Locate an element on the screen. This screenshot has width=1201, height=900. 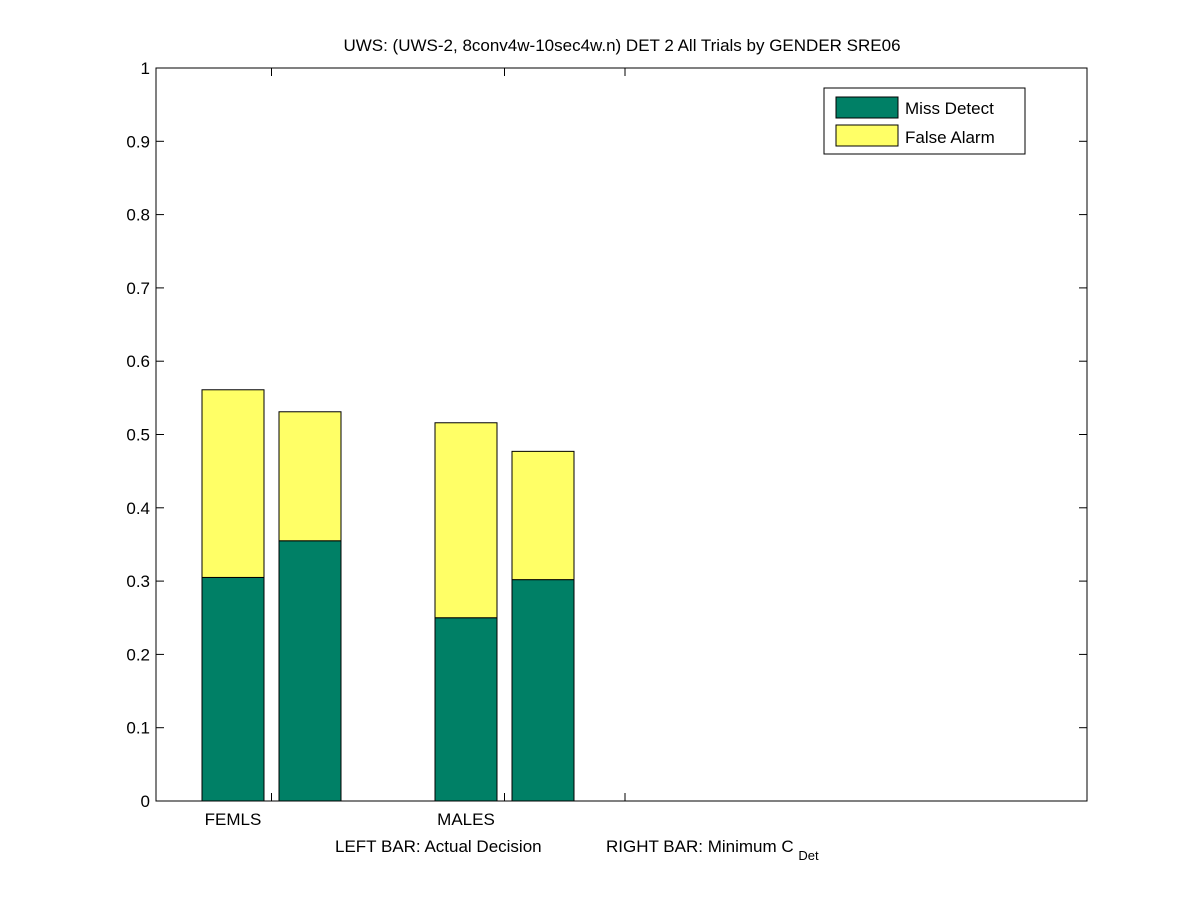
bar-femls-actual-miss-detect is located at coordinates (233, 689).